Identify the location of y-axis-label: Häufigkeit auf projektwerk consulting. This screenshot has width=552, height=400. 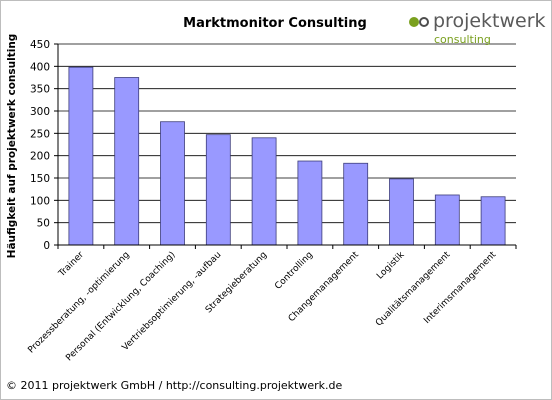
(12, 146).